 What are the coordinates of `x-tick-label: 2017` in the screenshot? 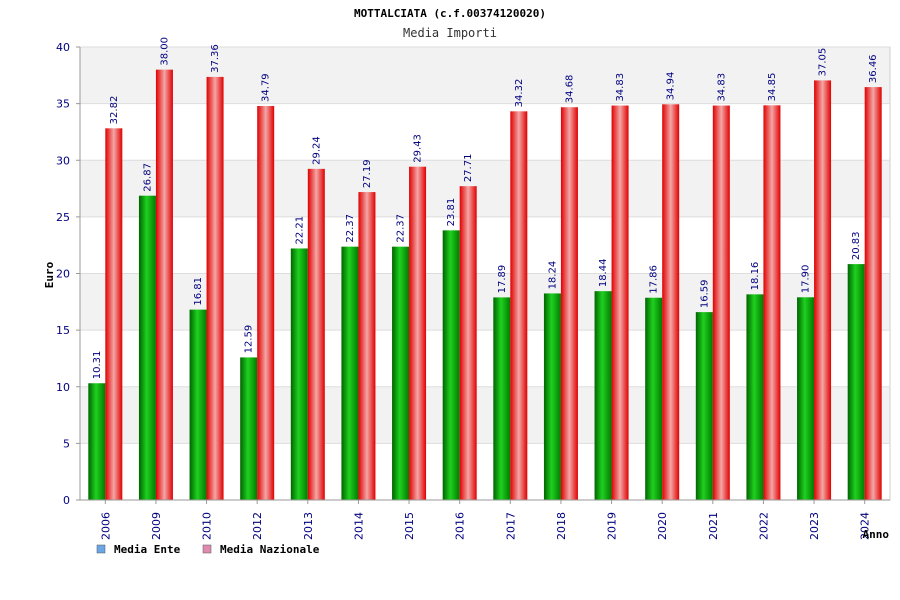 It's located at (510, 526).